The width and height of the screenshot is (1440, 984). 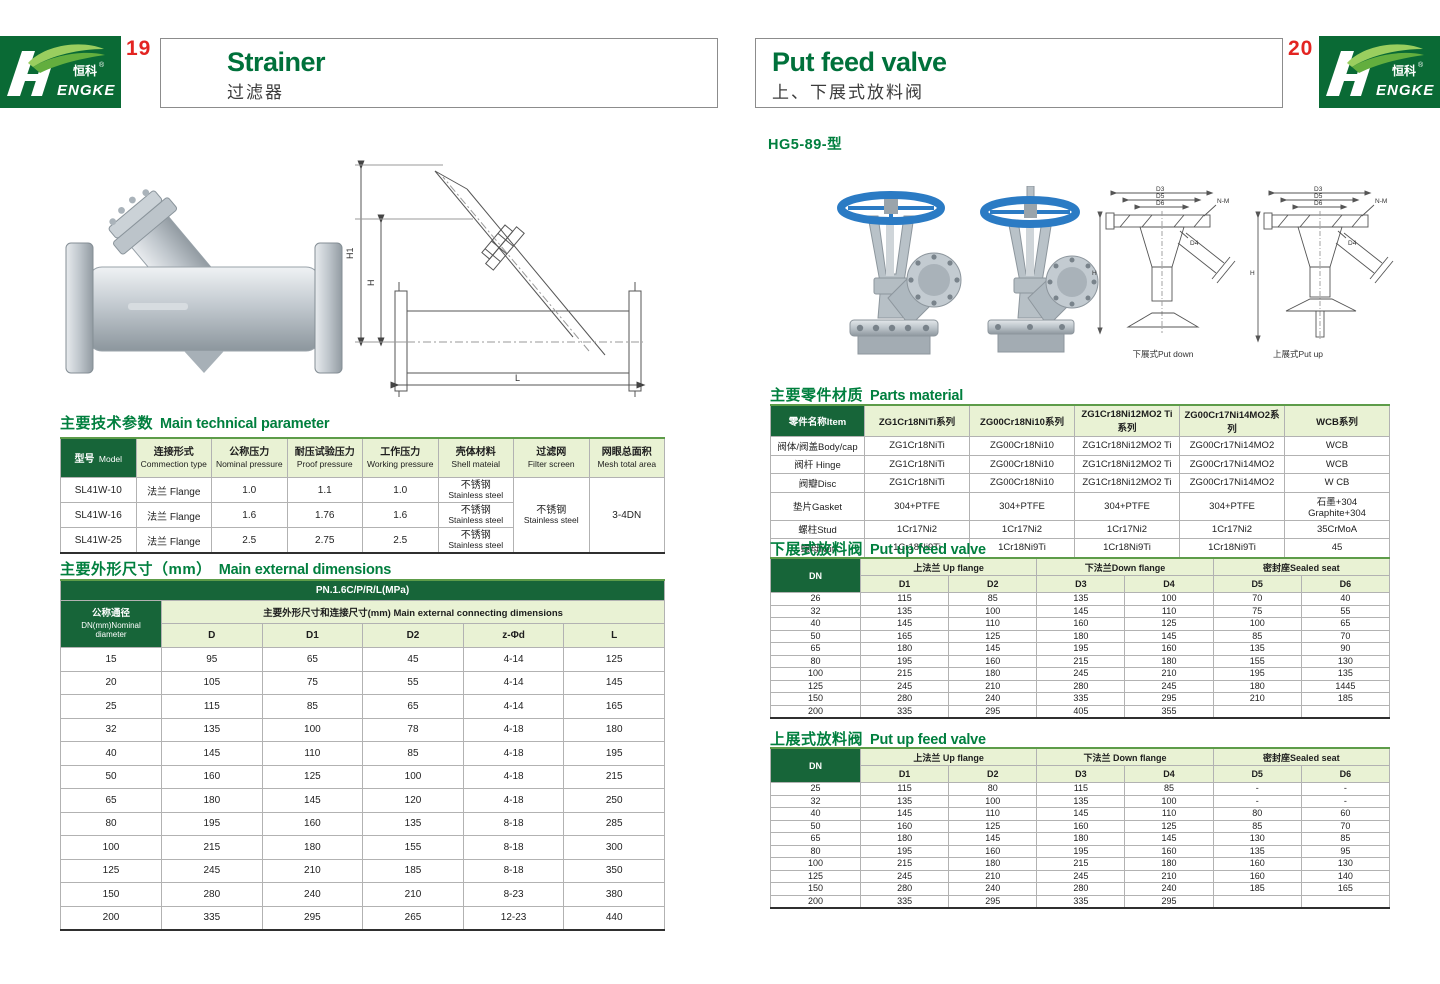 What do you see at coordinates (513, 659) in the screenshot?
I see `table-cell: 4-14` at bounding box center [513, 659].